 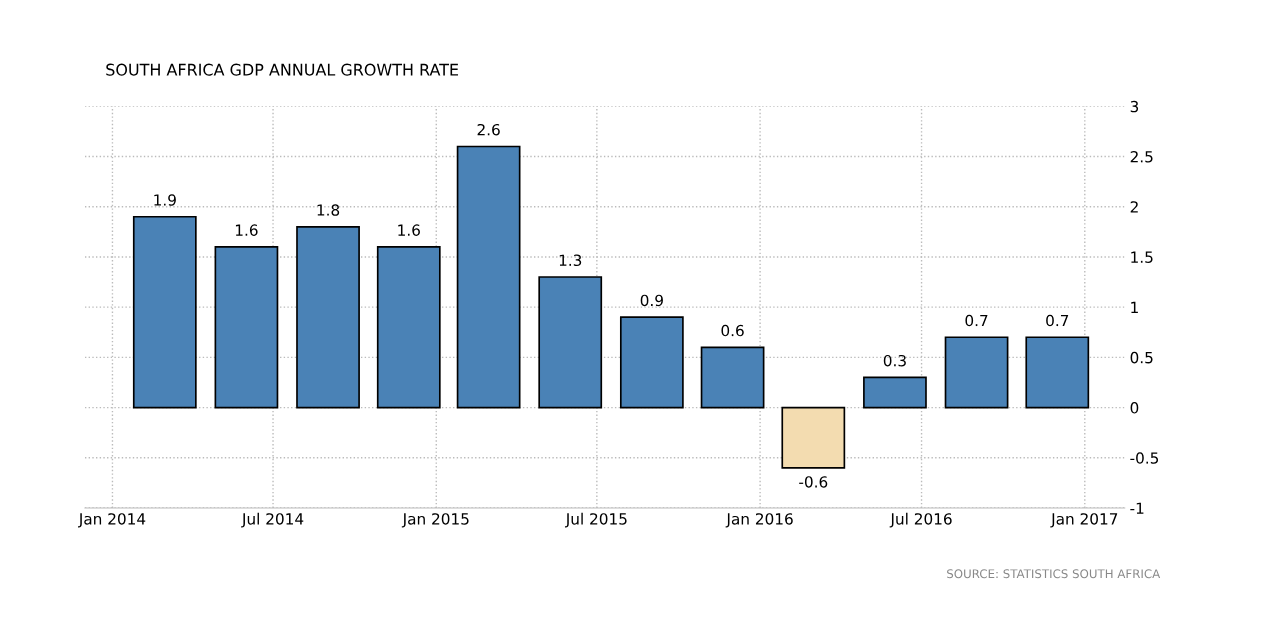 What do you see at coordinates (595, 520) in the screenshot?
I see `x-tick-label: Jul 2015` at bounding box center [595, 520].